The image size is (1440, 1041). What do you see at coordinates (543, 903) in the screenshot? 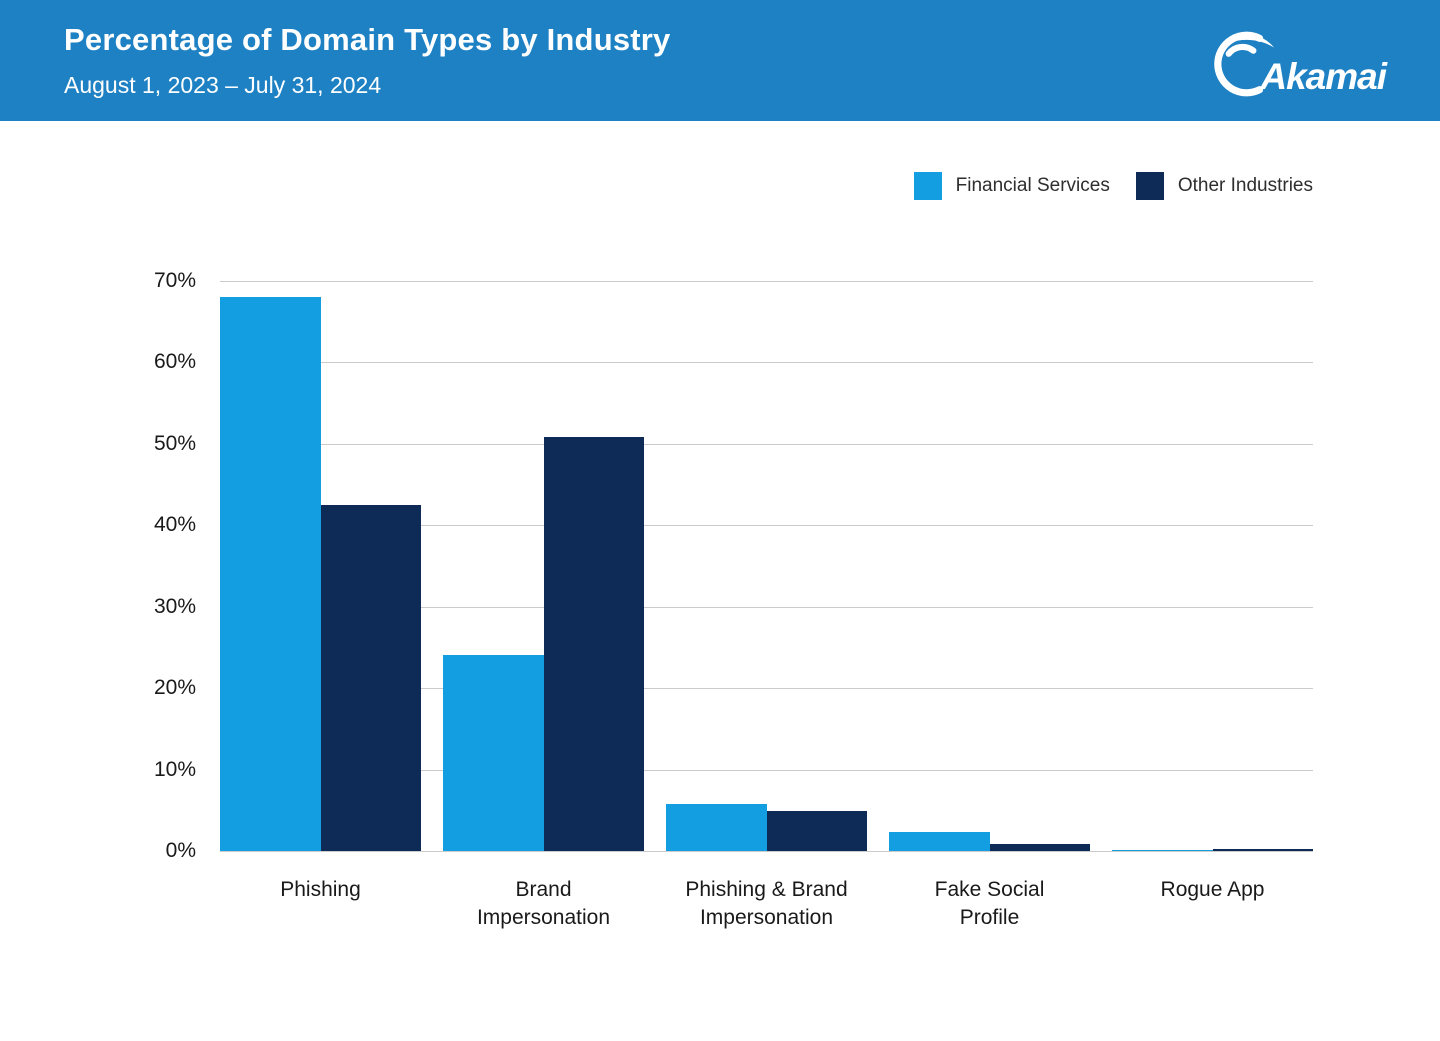
I see `x-axis-category-label: Brand Impersonation` at bounding box center [543, 903].